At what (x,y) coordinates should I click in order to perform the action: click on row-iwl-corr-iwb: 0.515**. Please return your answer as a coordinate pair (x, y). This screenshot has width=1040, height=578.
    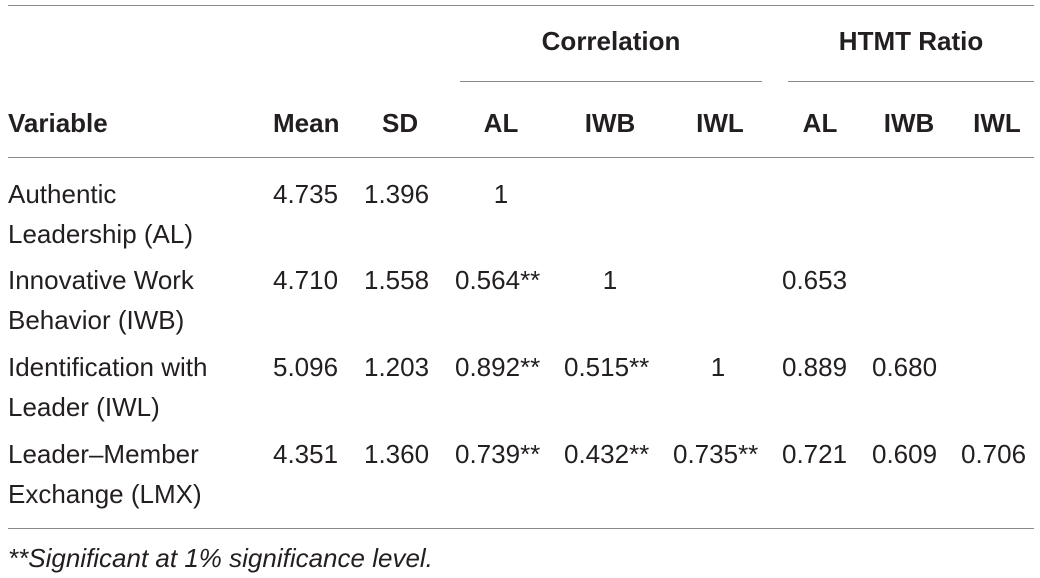
    Looking at the image, I should click on (607, 367).